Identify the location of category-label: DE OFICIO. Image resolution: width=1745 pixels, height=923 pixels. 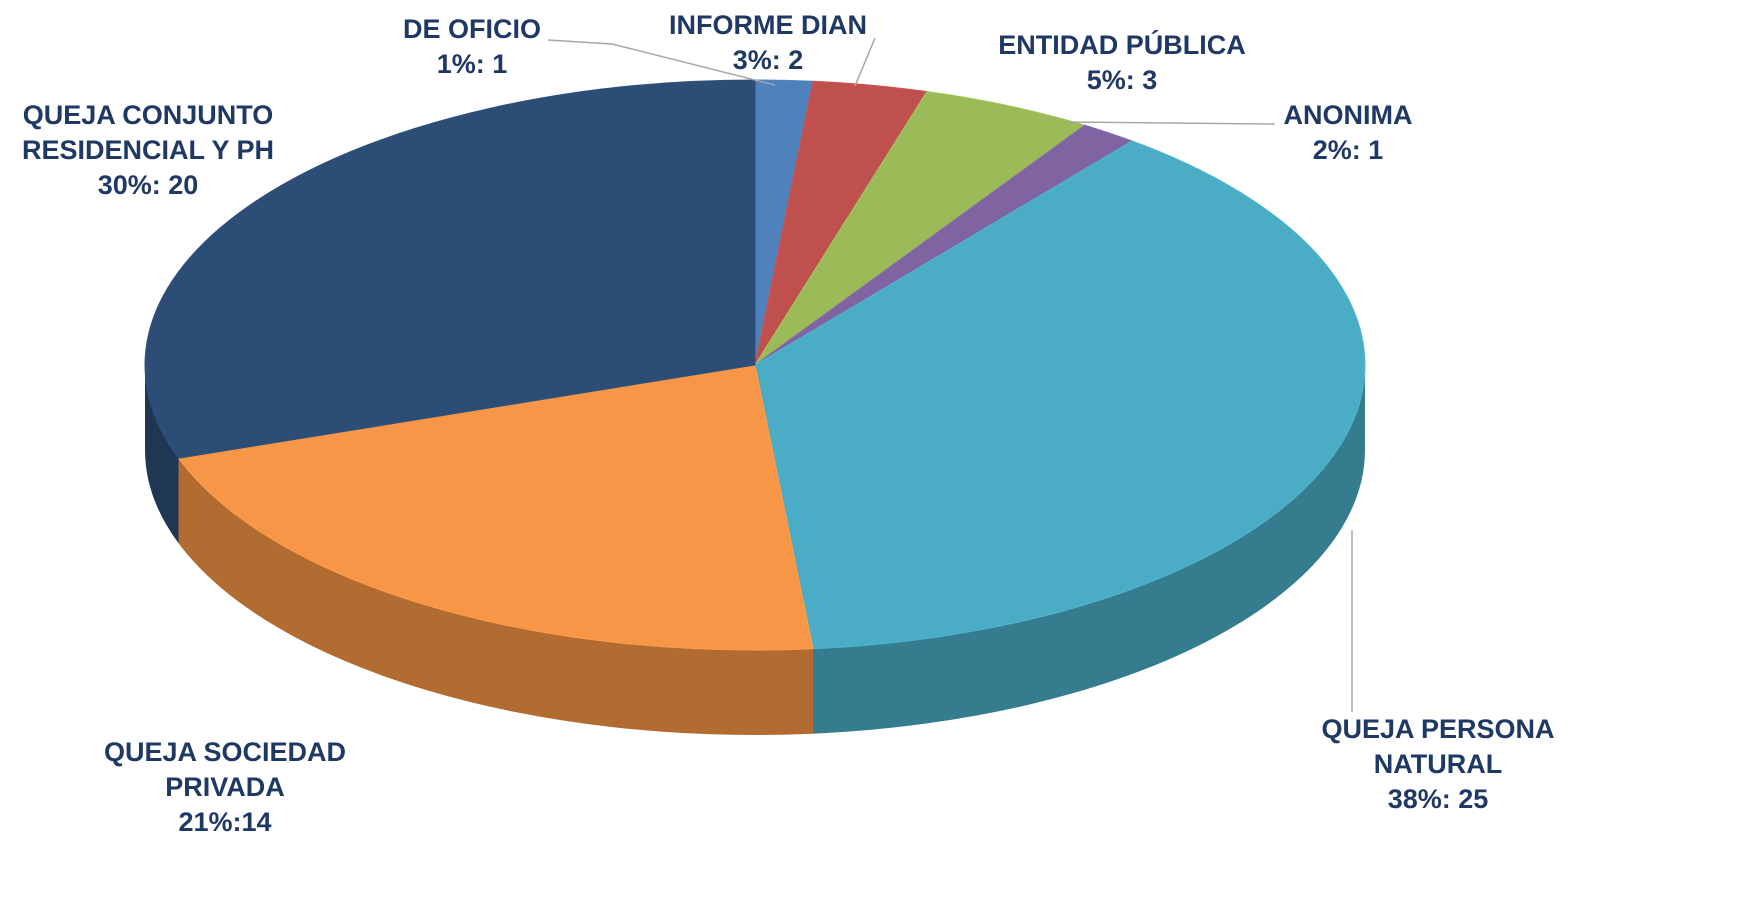
(471, 29).